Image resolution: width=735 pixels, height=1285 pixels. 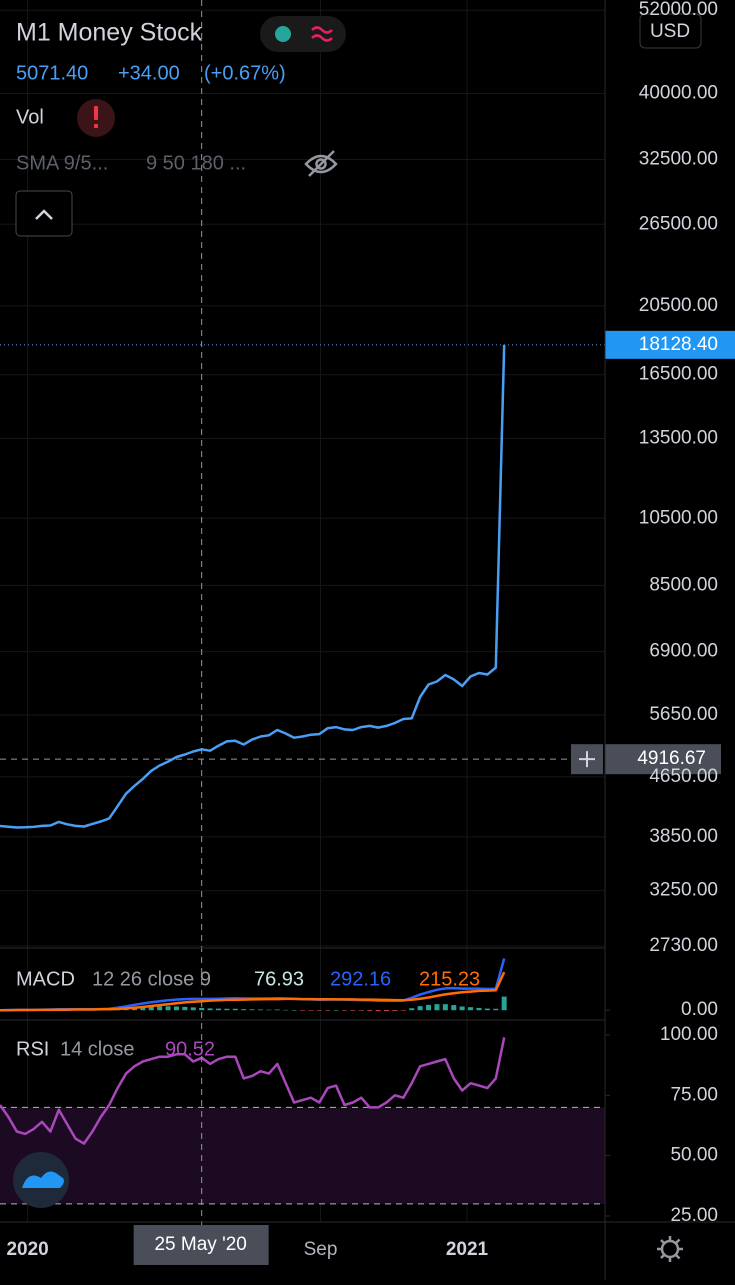 I want to click on indicator-value: 90.52, so click(x=190, y=1049).